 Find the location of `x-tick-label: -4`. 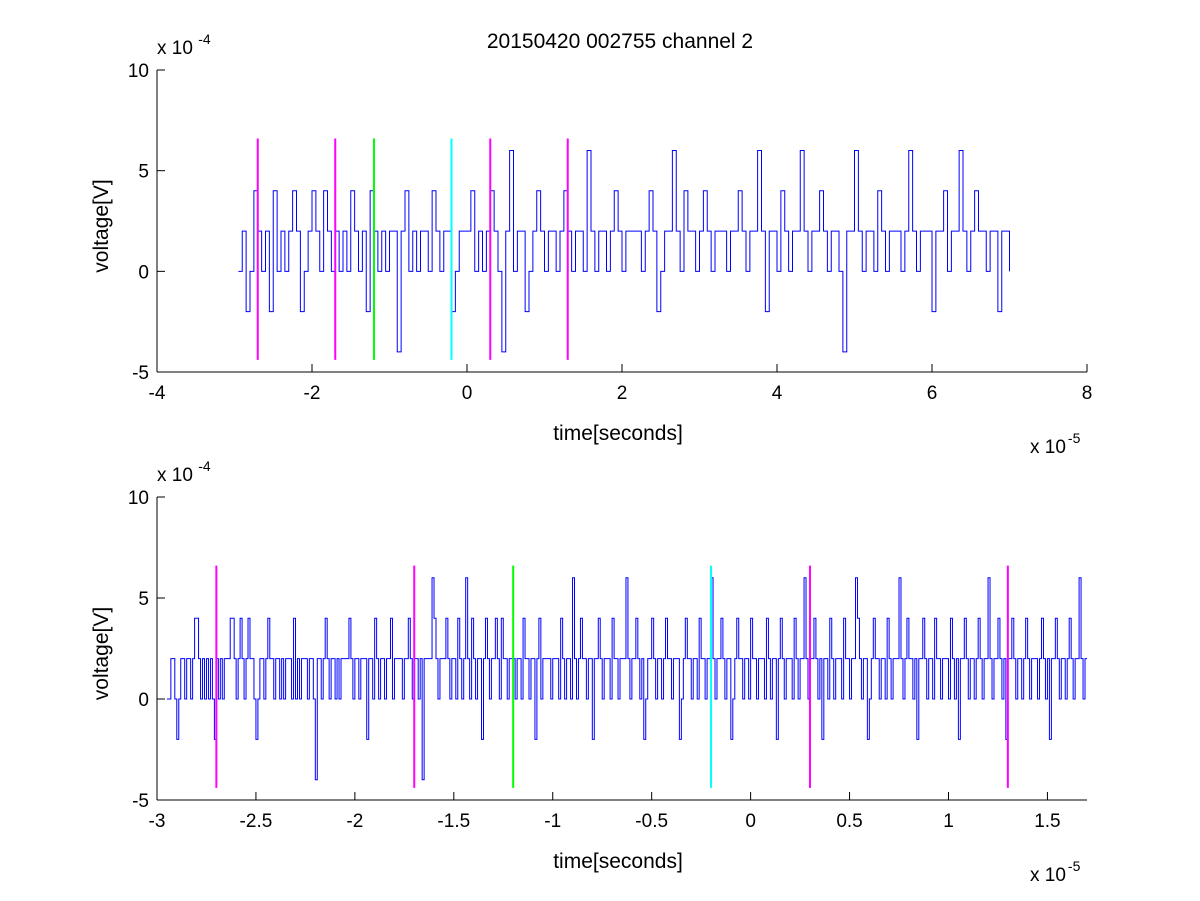

x-tick-label: -4 is located at coordinates (157, 393).